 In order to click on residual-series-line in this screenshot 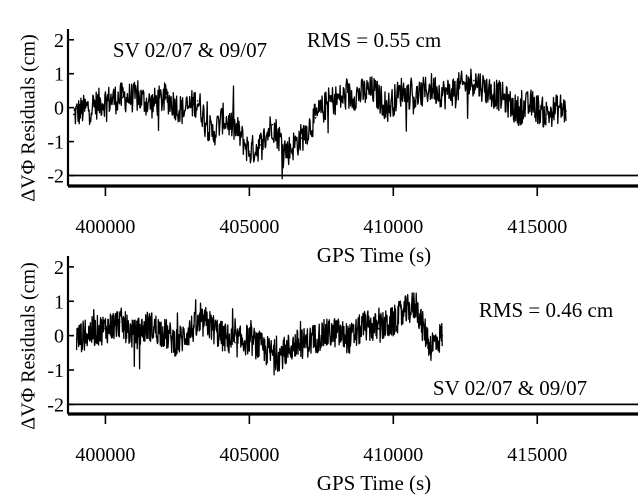, I will do `click(259, 334)`.